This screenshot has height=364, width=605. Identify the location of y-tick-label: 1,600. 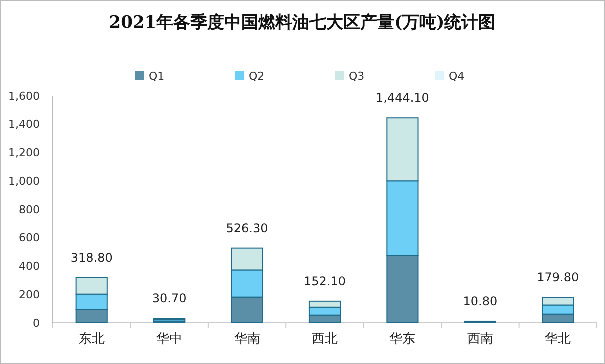
(24, 96).